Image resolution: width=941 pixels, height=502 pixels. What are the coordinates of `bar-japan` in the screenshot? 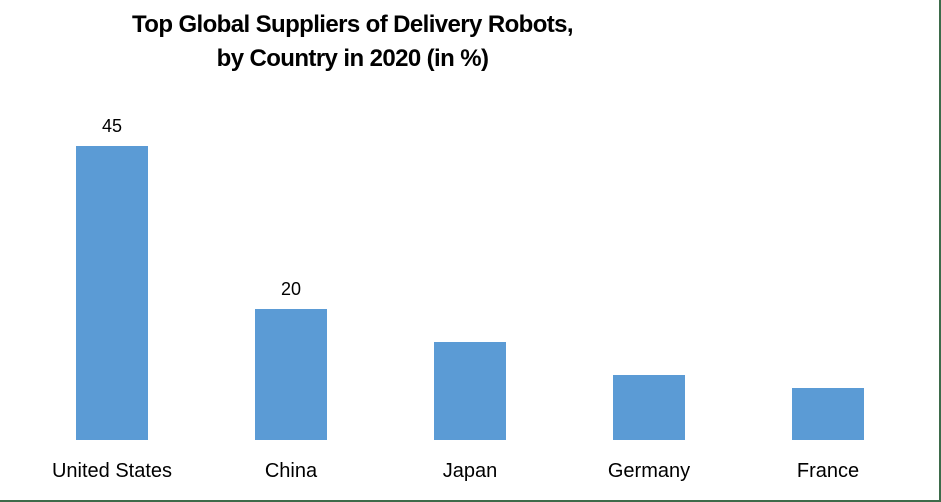 It's located at (470, 391).